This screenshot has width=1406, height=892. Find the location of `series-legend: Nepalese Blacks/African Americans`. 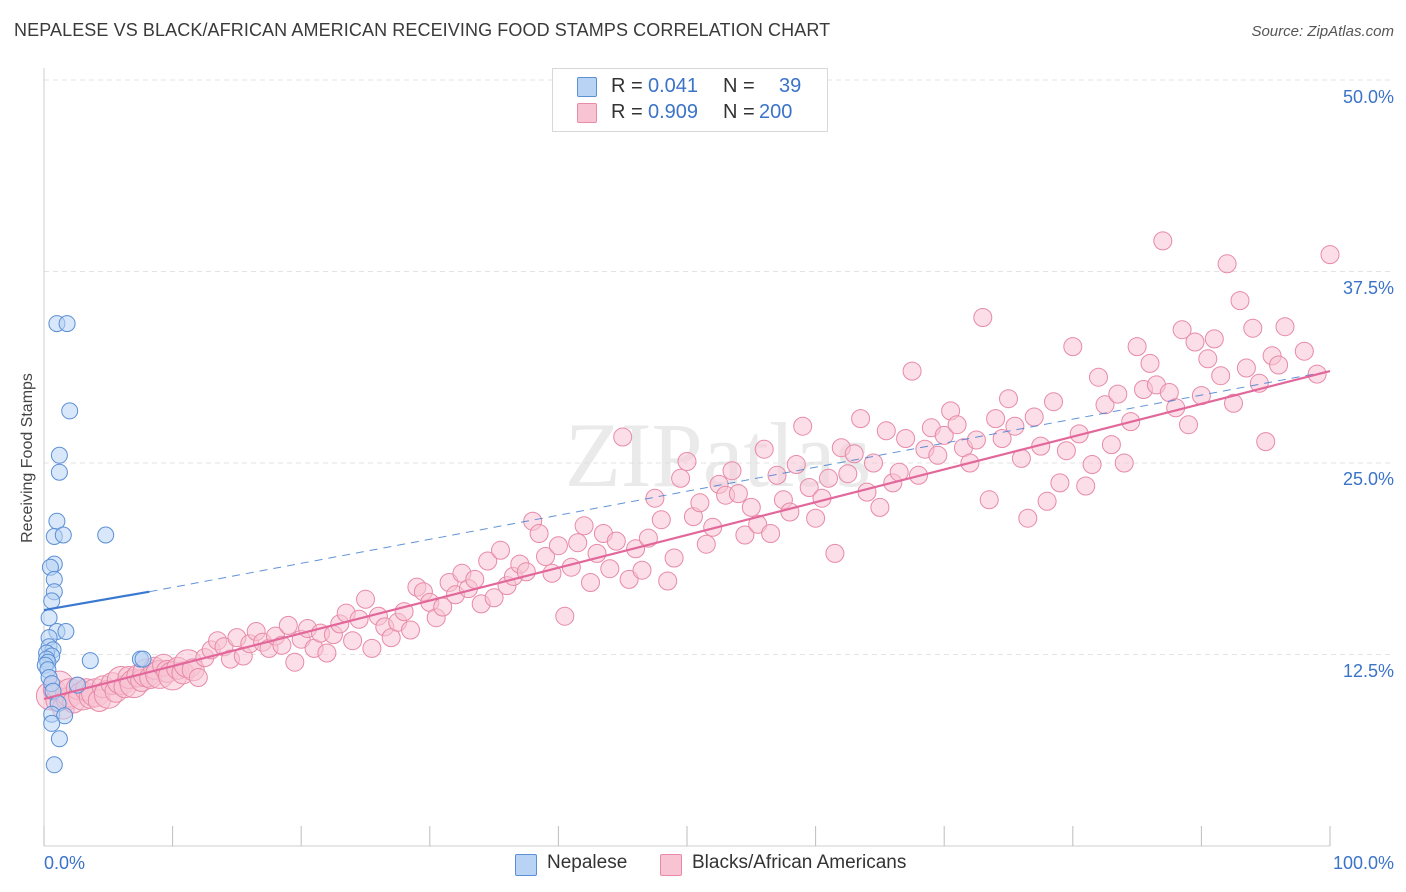

series-legend: Nepalese Blacks/African Americans is located at coordinates (703, 865).